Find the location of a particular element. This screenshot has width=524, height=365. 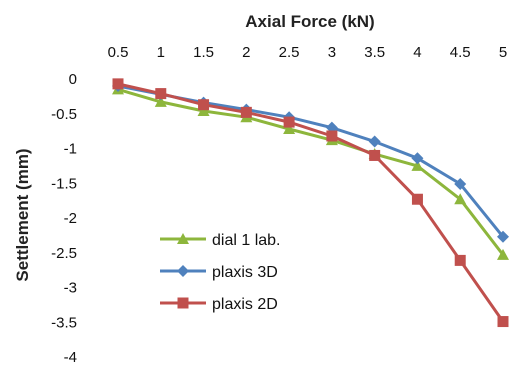

x-tick-label: 3 is located at coordinates (332, 52).